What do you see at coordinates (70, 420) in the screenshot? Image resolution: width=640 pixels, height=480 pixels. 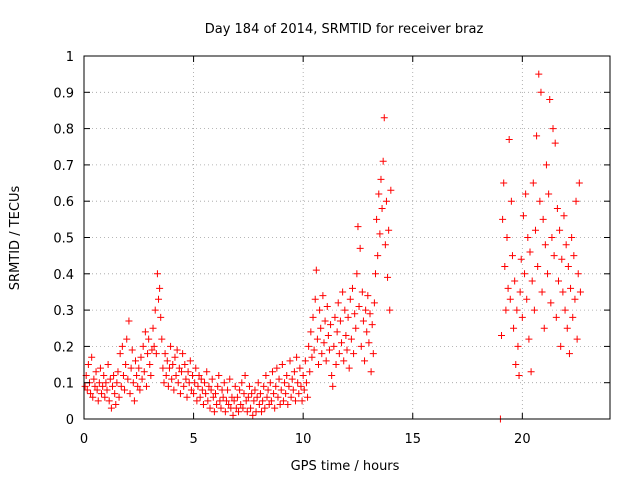 I see `y-tick-label: 0` at bounding box center [70, 420].